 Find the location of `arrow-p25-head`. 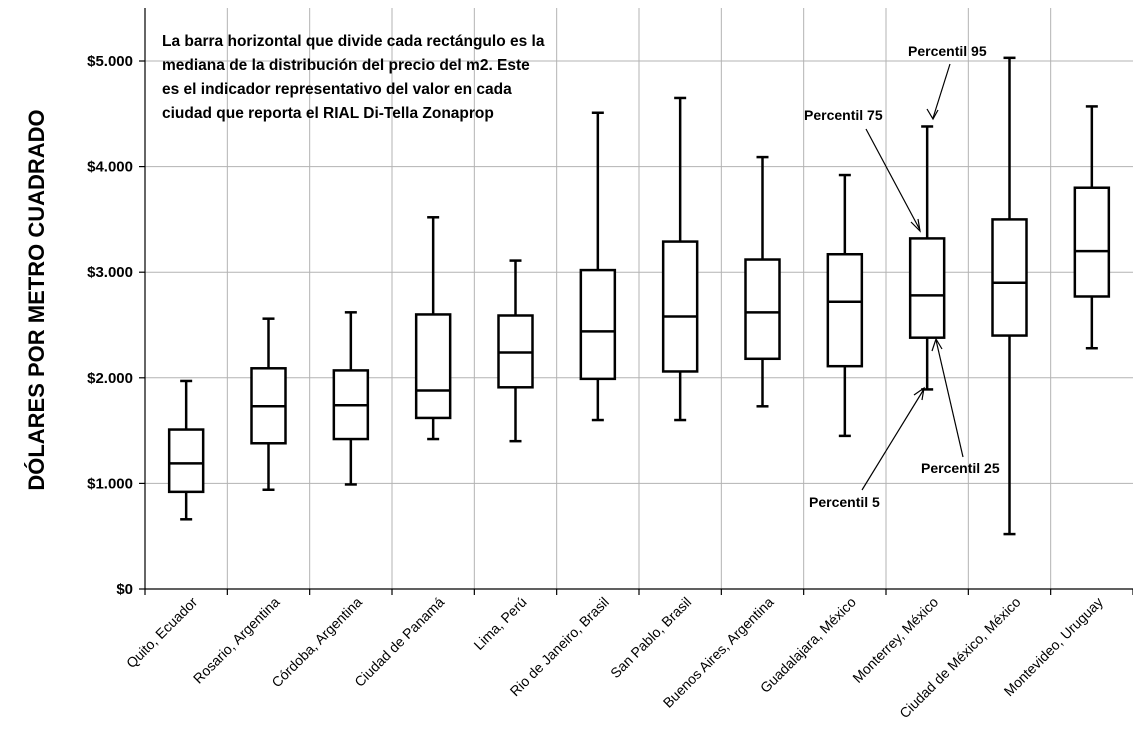

arrow-p25-head is located at coordinates (937, 344).